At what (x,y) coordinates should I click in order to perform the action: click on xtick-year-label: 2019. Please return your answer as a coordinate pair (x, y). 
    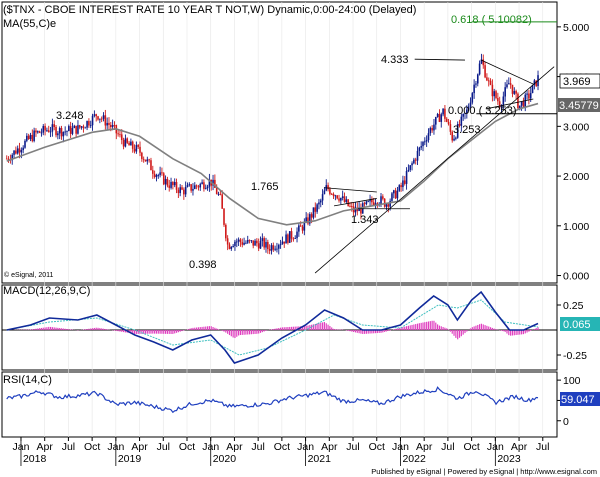
    Looking at the image, I should click on (130, 459).